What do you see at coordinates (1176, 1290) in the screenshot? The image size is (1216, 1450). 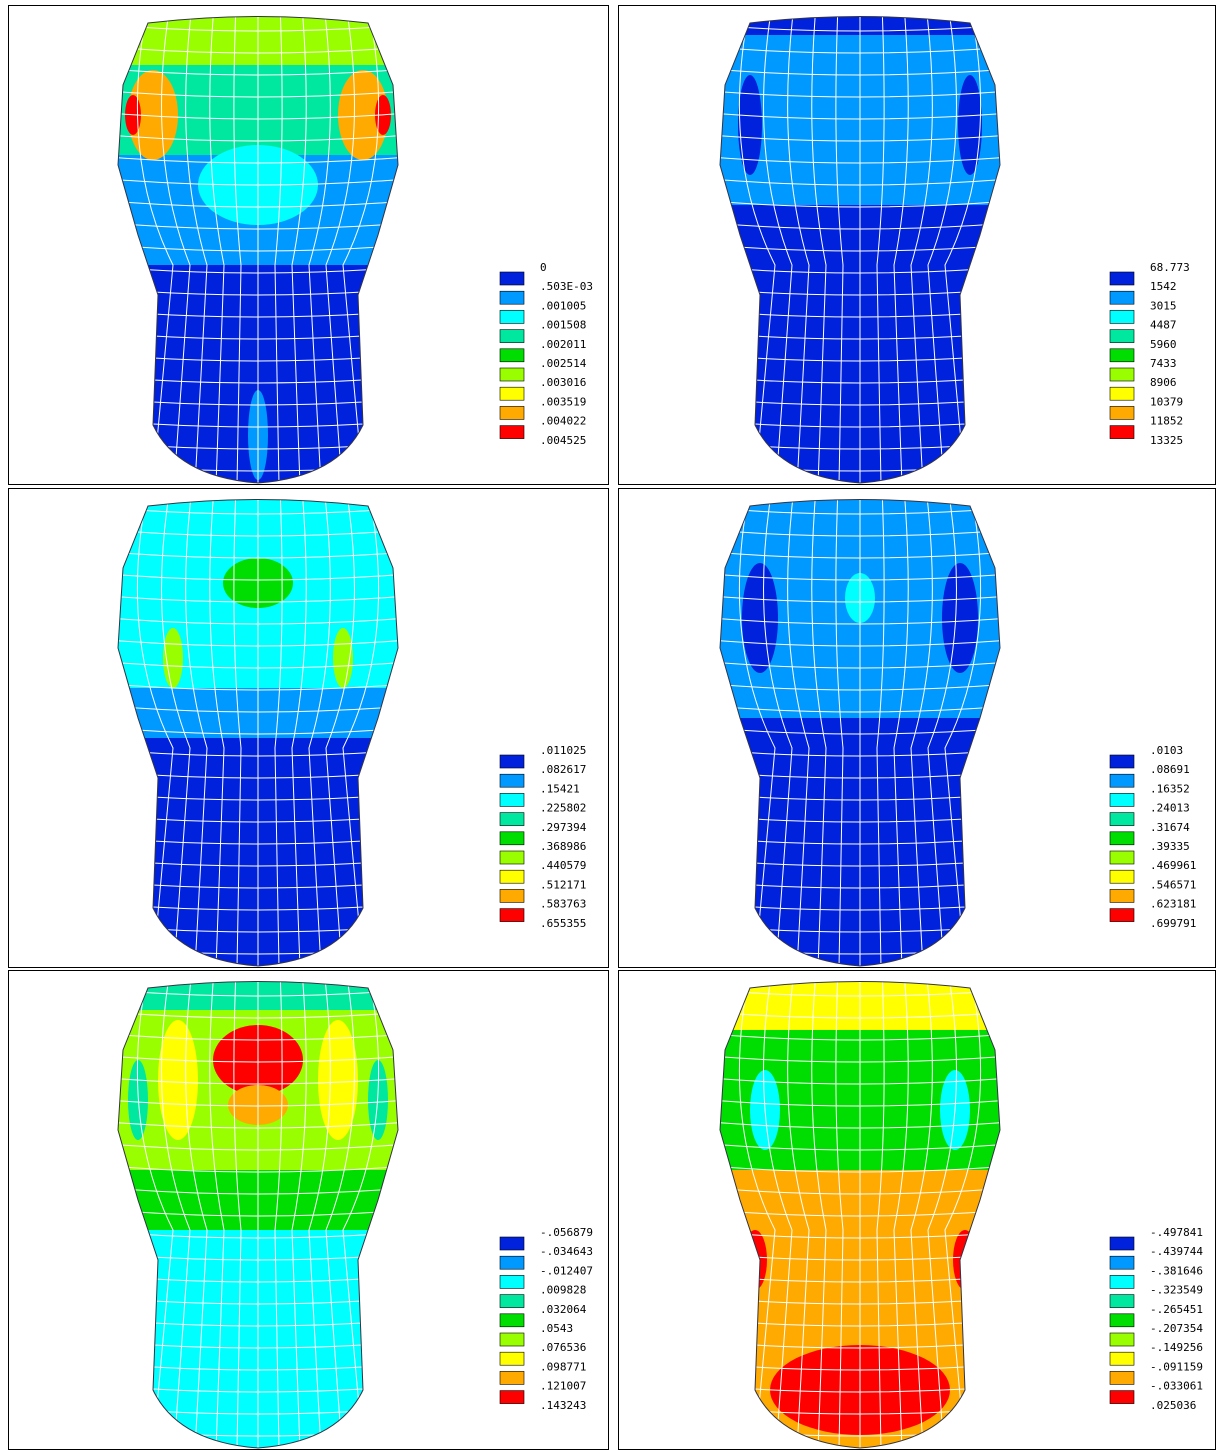 I see `legend-label: -.323549` at bounding box center [1176, 1290].